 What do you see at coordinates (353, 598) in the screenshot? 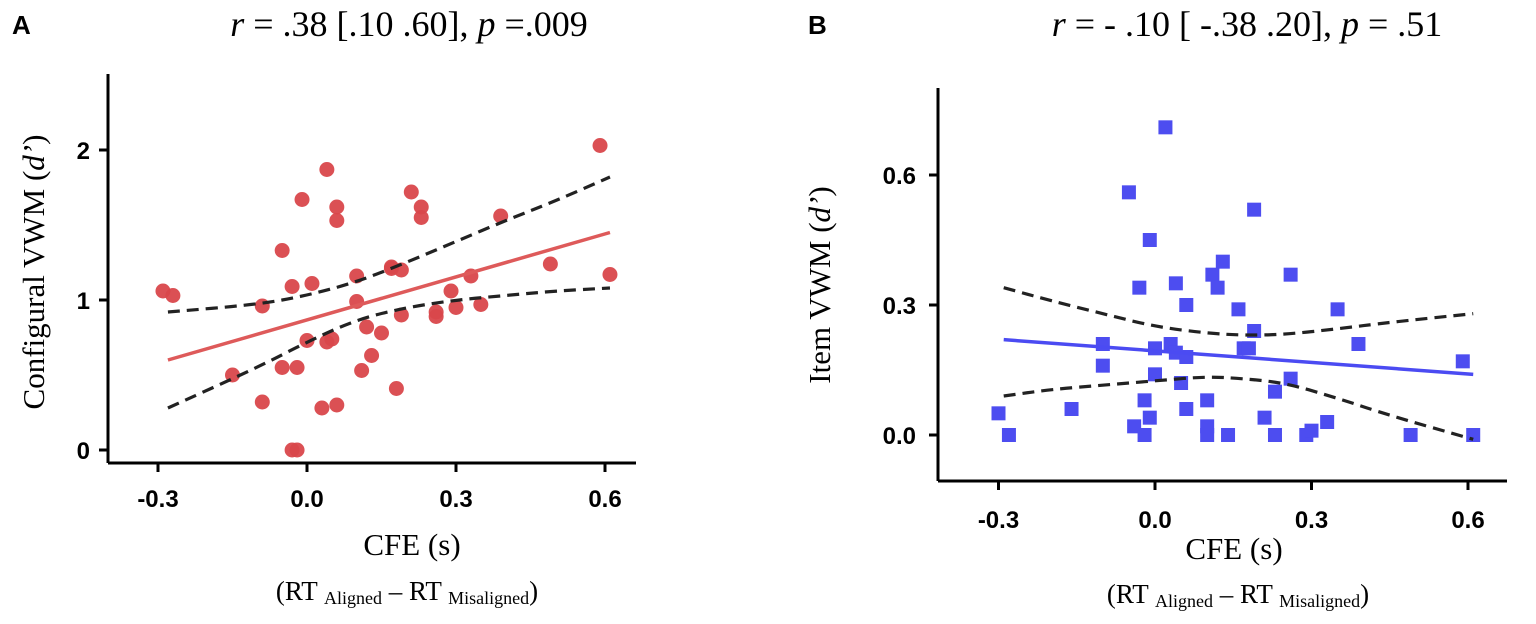
I see `sublabel-aligned: Aligned` at bounding box center [353, 598].